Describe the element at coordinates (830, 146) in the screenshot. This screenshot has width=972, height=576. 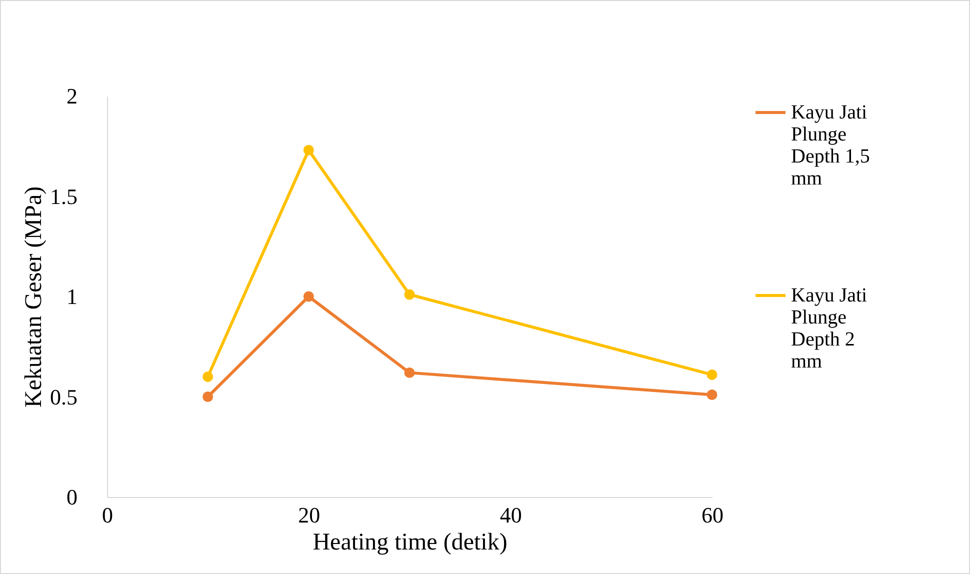
I see `legend-label: Kayu Jati Plunge Depth 1,5 mm` at that location.